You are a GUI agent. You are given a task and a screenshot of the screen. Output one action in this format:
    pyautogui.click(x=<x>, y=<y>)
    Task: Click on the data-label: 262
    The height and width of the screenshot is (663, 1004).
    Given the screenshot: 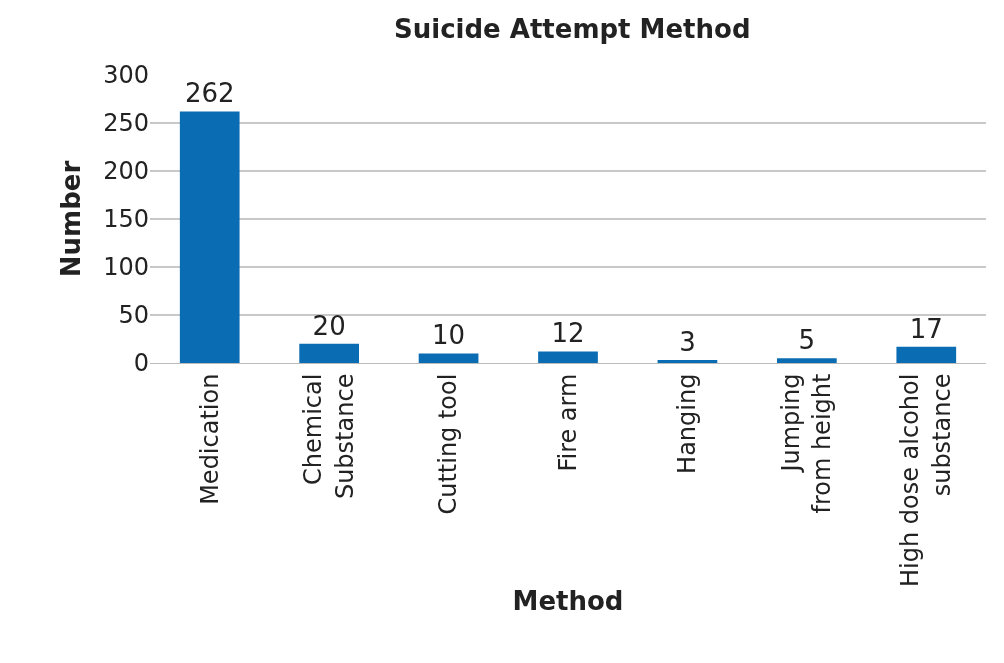 What is the action you would take?
    pyautogui.click(x=209, y=93)
    